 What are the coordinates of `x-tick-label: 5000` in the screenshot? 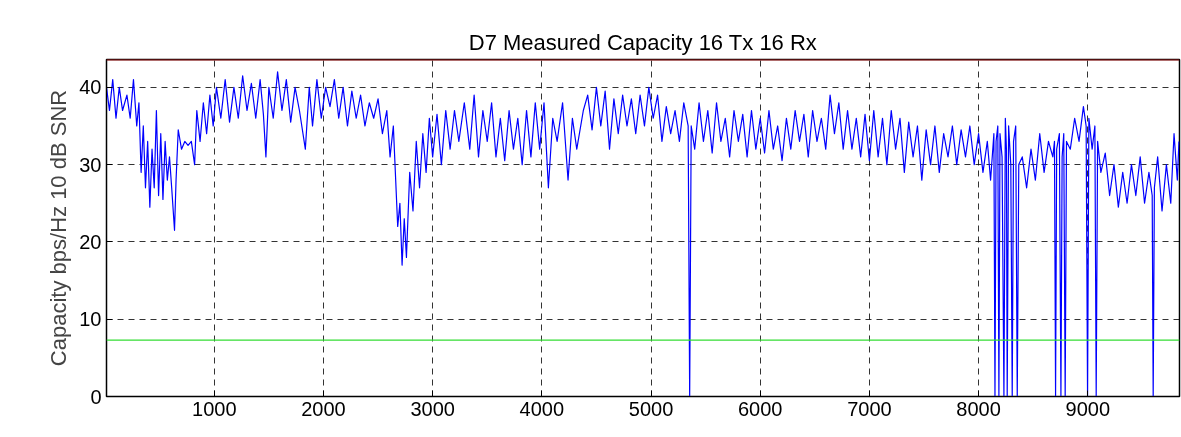 It's located at (651, 408).